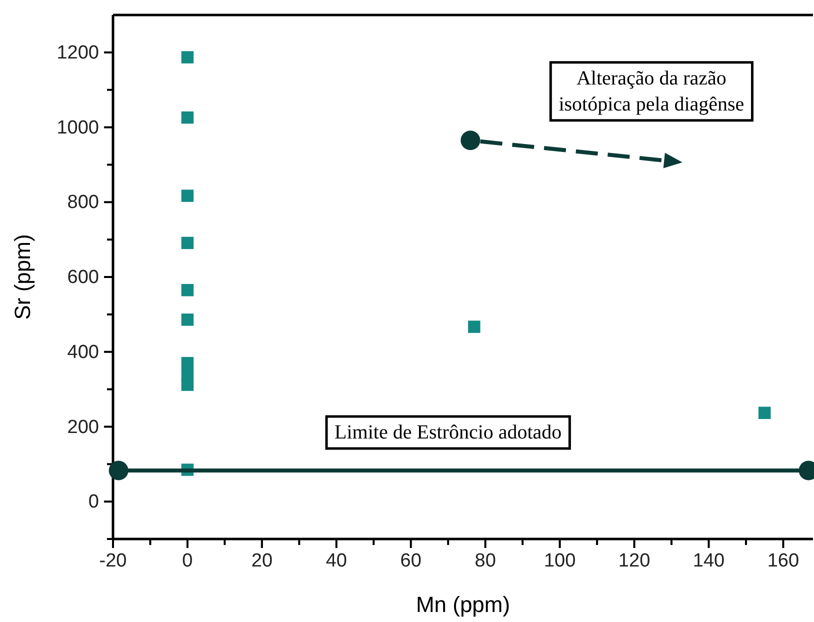 Image resolution: width=814 pixels, height=622 pixels. I want to click on y-tick-label: 0, so click(93, 502).